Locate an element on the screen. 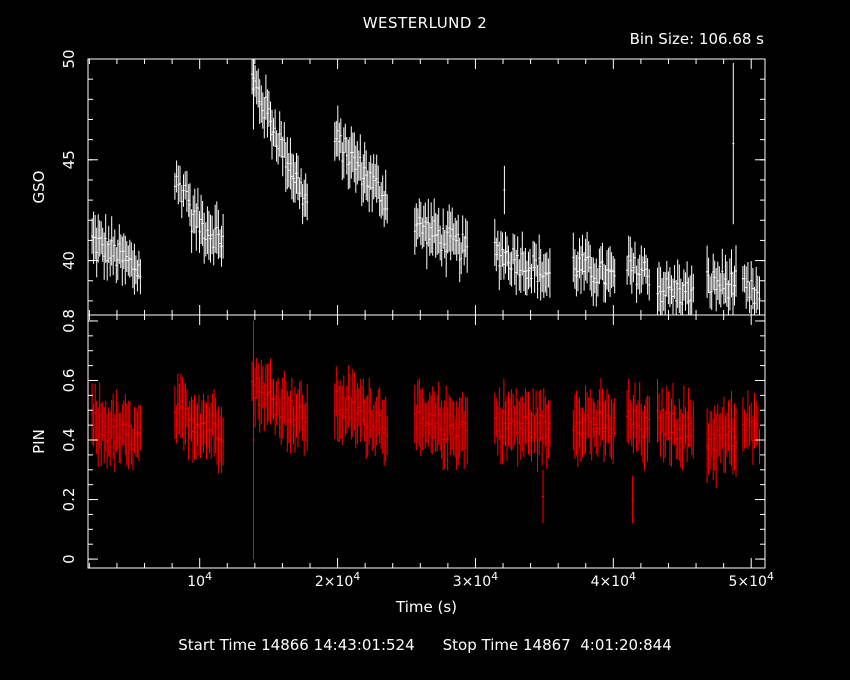 This screenshot has width=850, height=680. start-time-label: Start Time 14866 14:43:01:524 is located at coordinates (296, 645).